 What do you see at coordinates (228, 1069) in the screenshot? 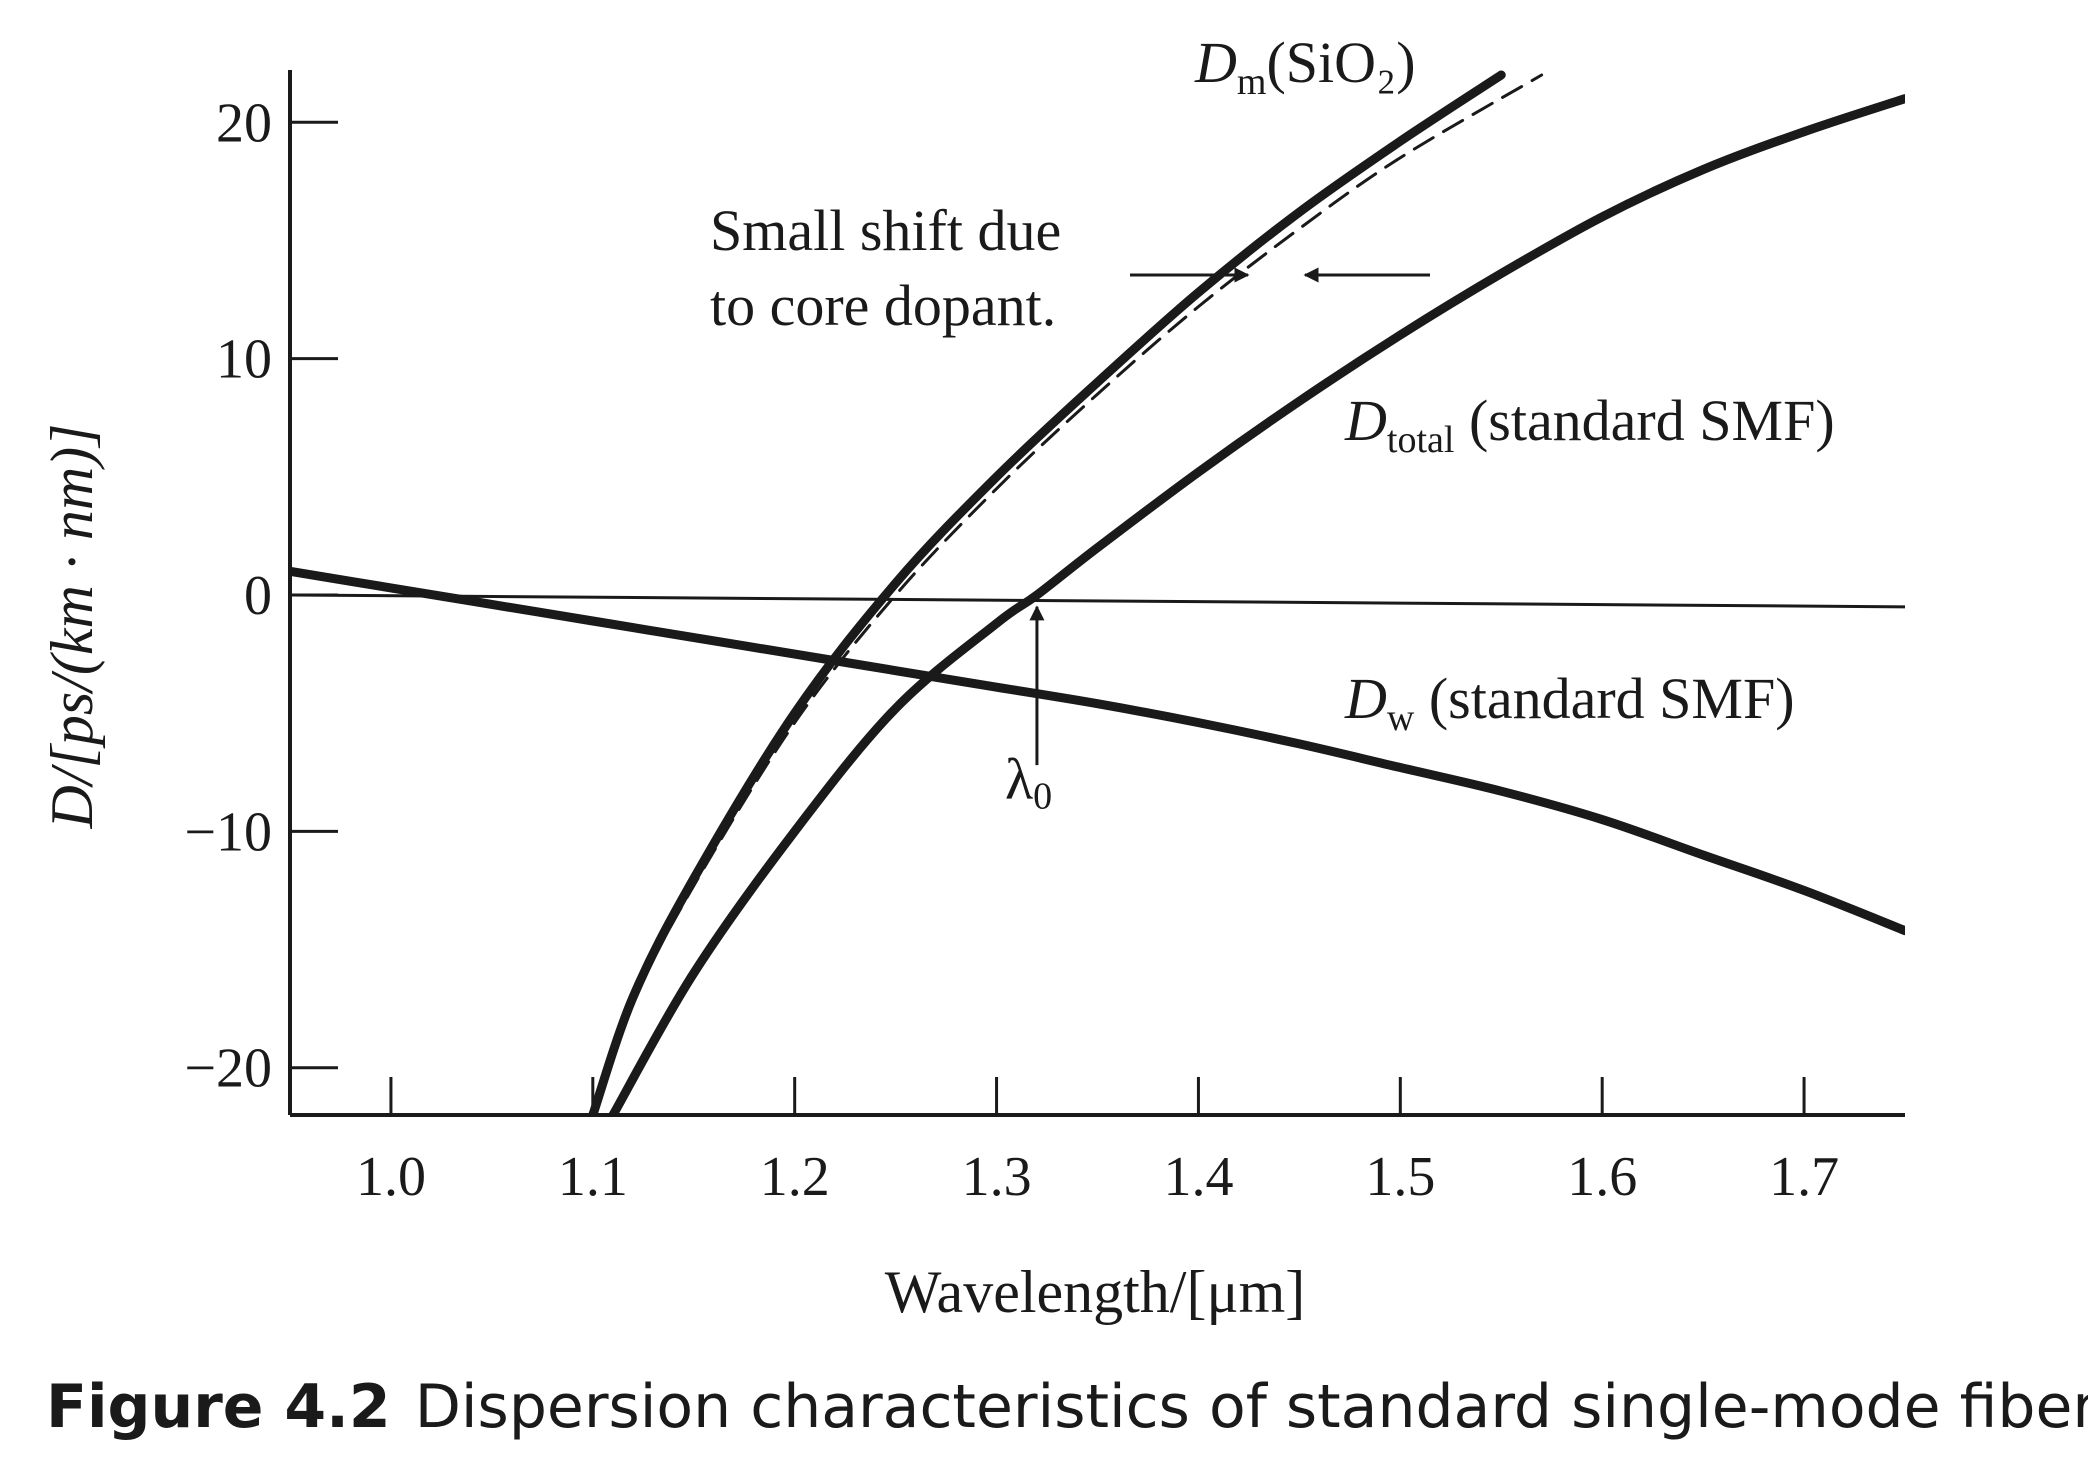
I see `y-tick-label: −20` at bounding box center [228, 1069].